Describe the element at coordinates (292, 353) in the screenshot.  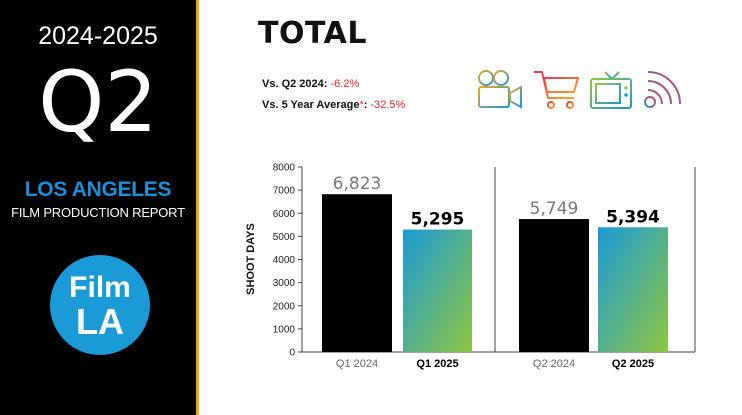
I see `y-tick-label: 0` at that location.